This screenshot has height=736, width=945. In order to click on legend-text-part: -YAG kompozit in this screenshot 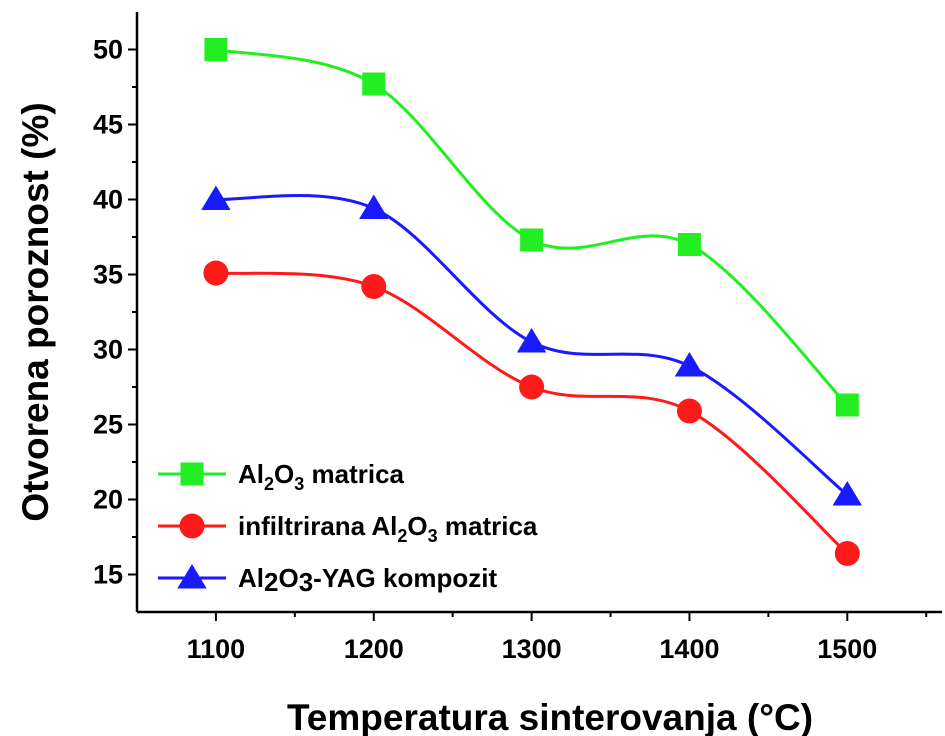, I will do `click(405, 578)`.